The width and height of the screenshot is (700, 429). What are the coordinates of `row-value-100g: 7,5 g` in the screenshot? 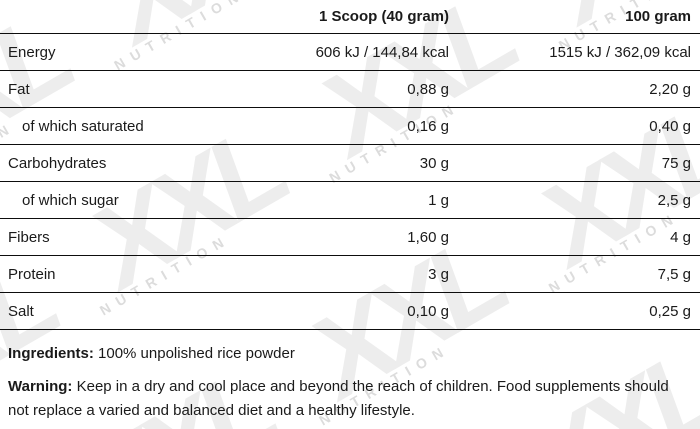 It's located at (674, 274).